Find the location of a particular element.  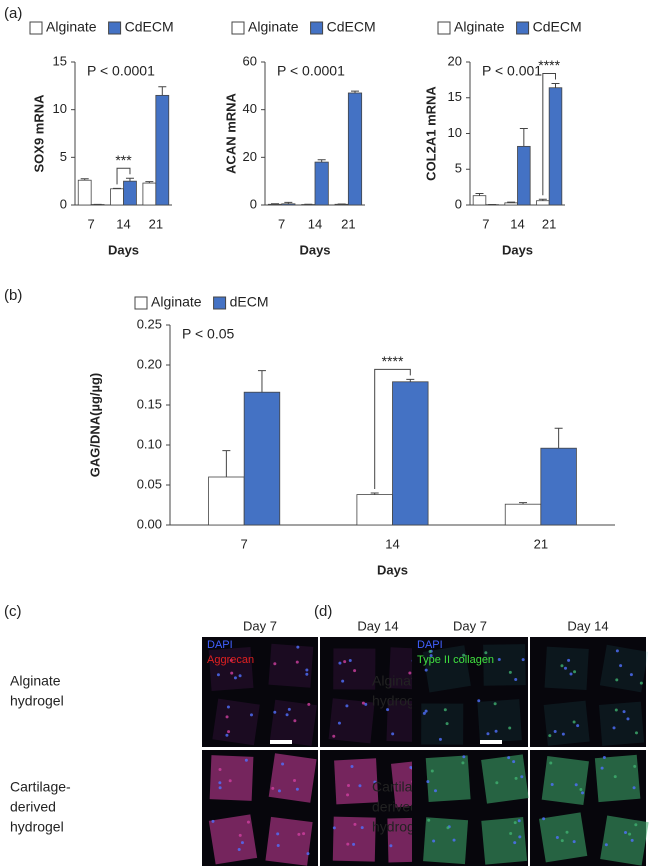

row-label: Alginate is located at coordinates (397, 681).